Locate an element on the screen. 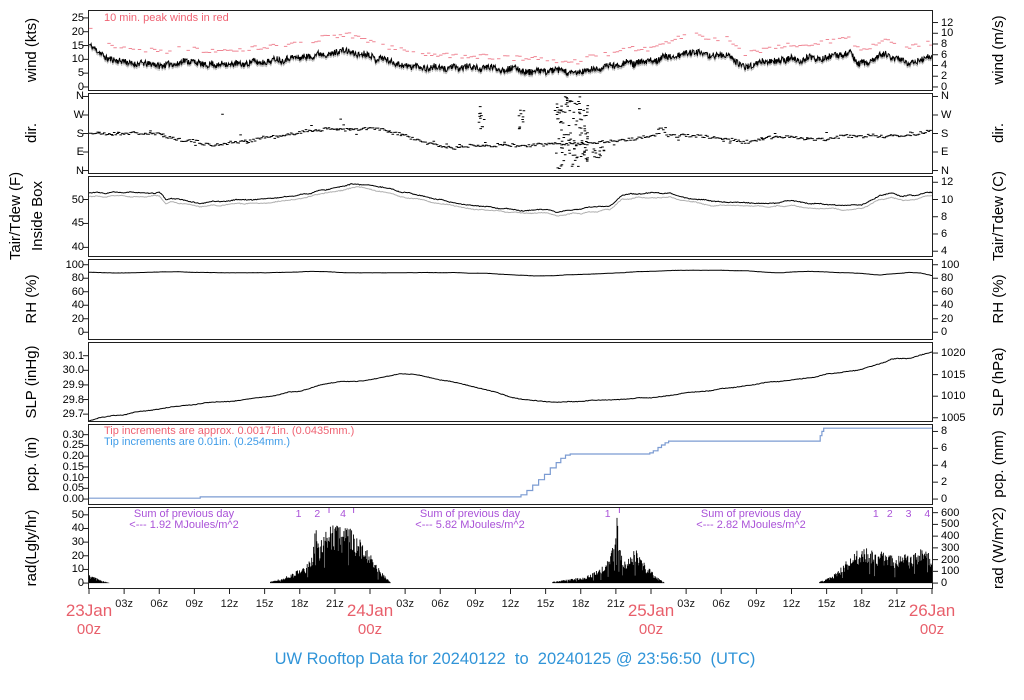 The width and height of the screenshot is (1024, 700). panel-radiation is located at coordinates (510, 548).